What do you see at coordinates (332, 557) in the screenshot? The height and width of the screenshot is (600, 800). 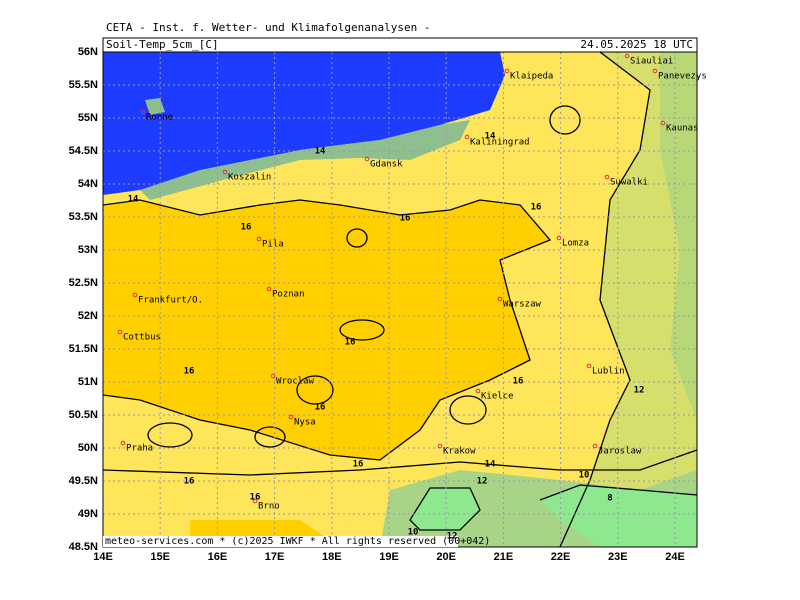 I see `lon-label: 18E` at bounding box center [332, 557].